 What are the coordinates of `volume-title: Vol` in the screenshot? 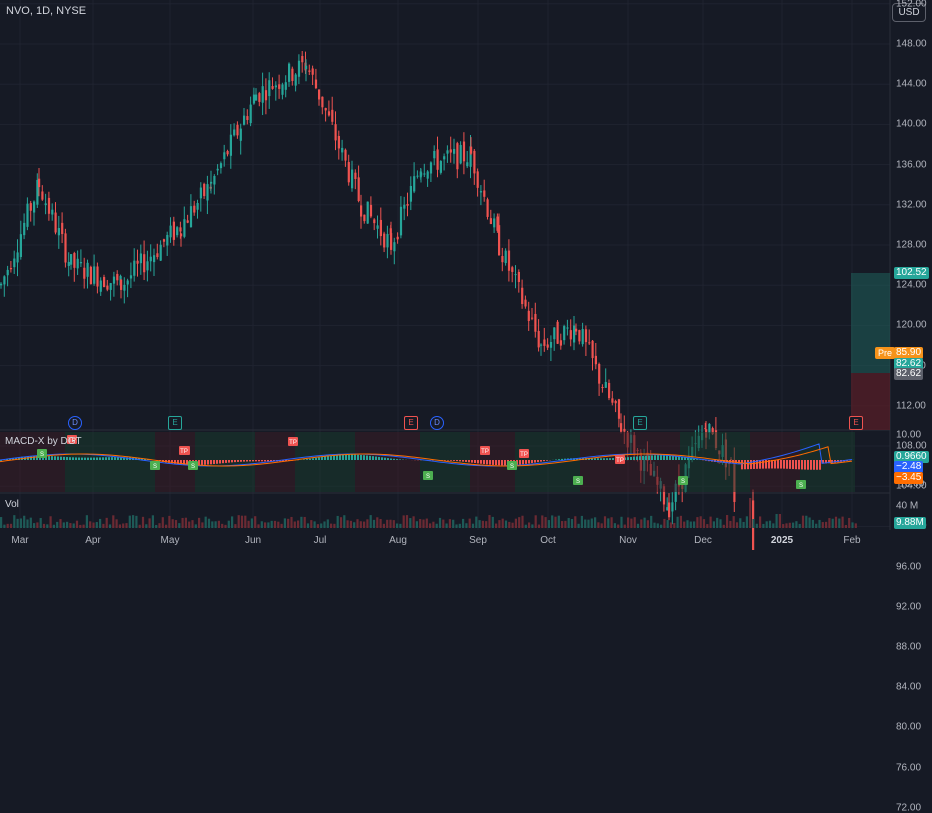 It's located at (12, 504).